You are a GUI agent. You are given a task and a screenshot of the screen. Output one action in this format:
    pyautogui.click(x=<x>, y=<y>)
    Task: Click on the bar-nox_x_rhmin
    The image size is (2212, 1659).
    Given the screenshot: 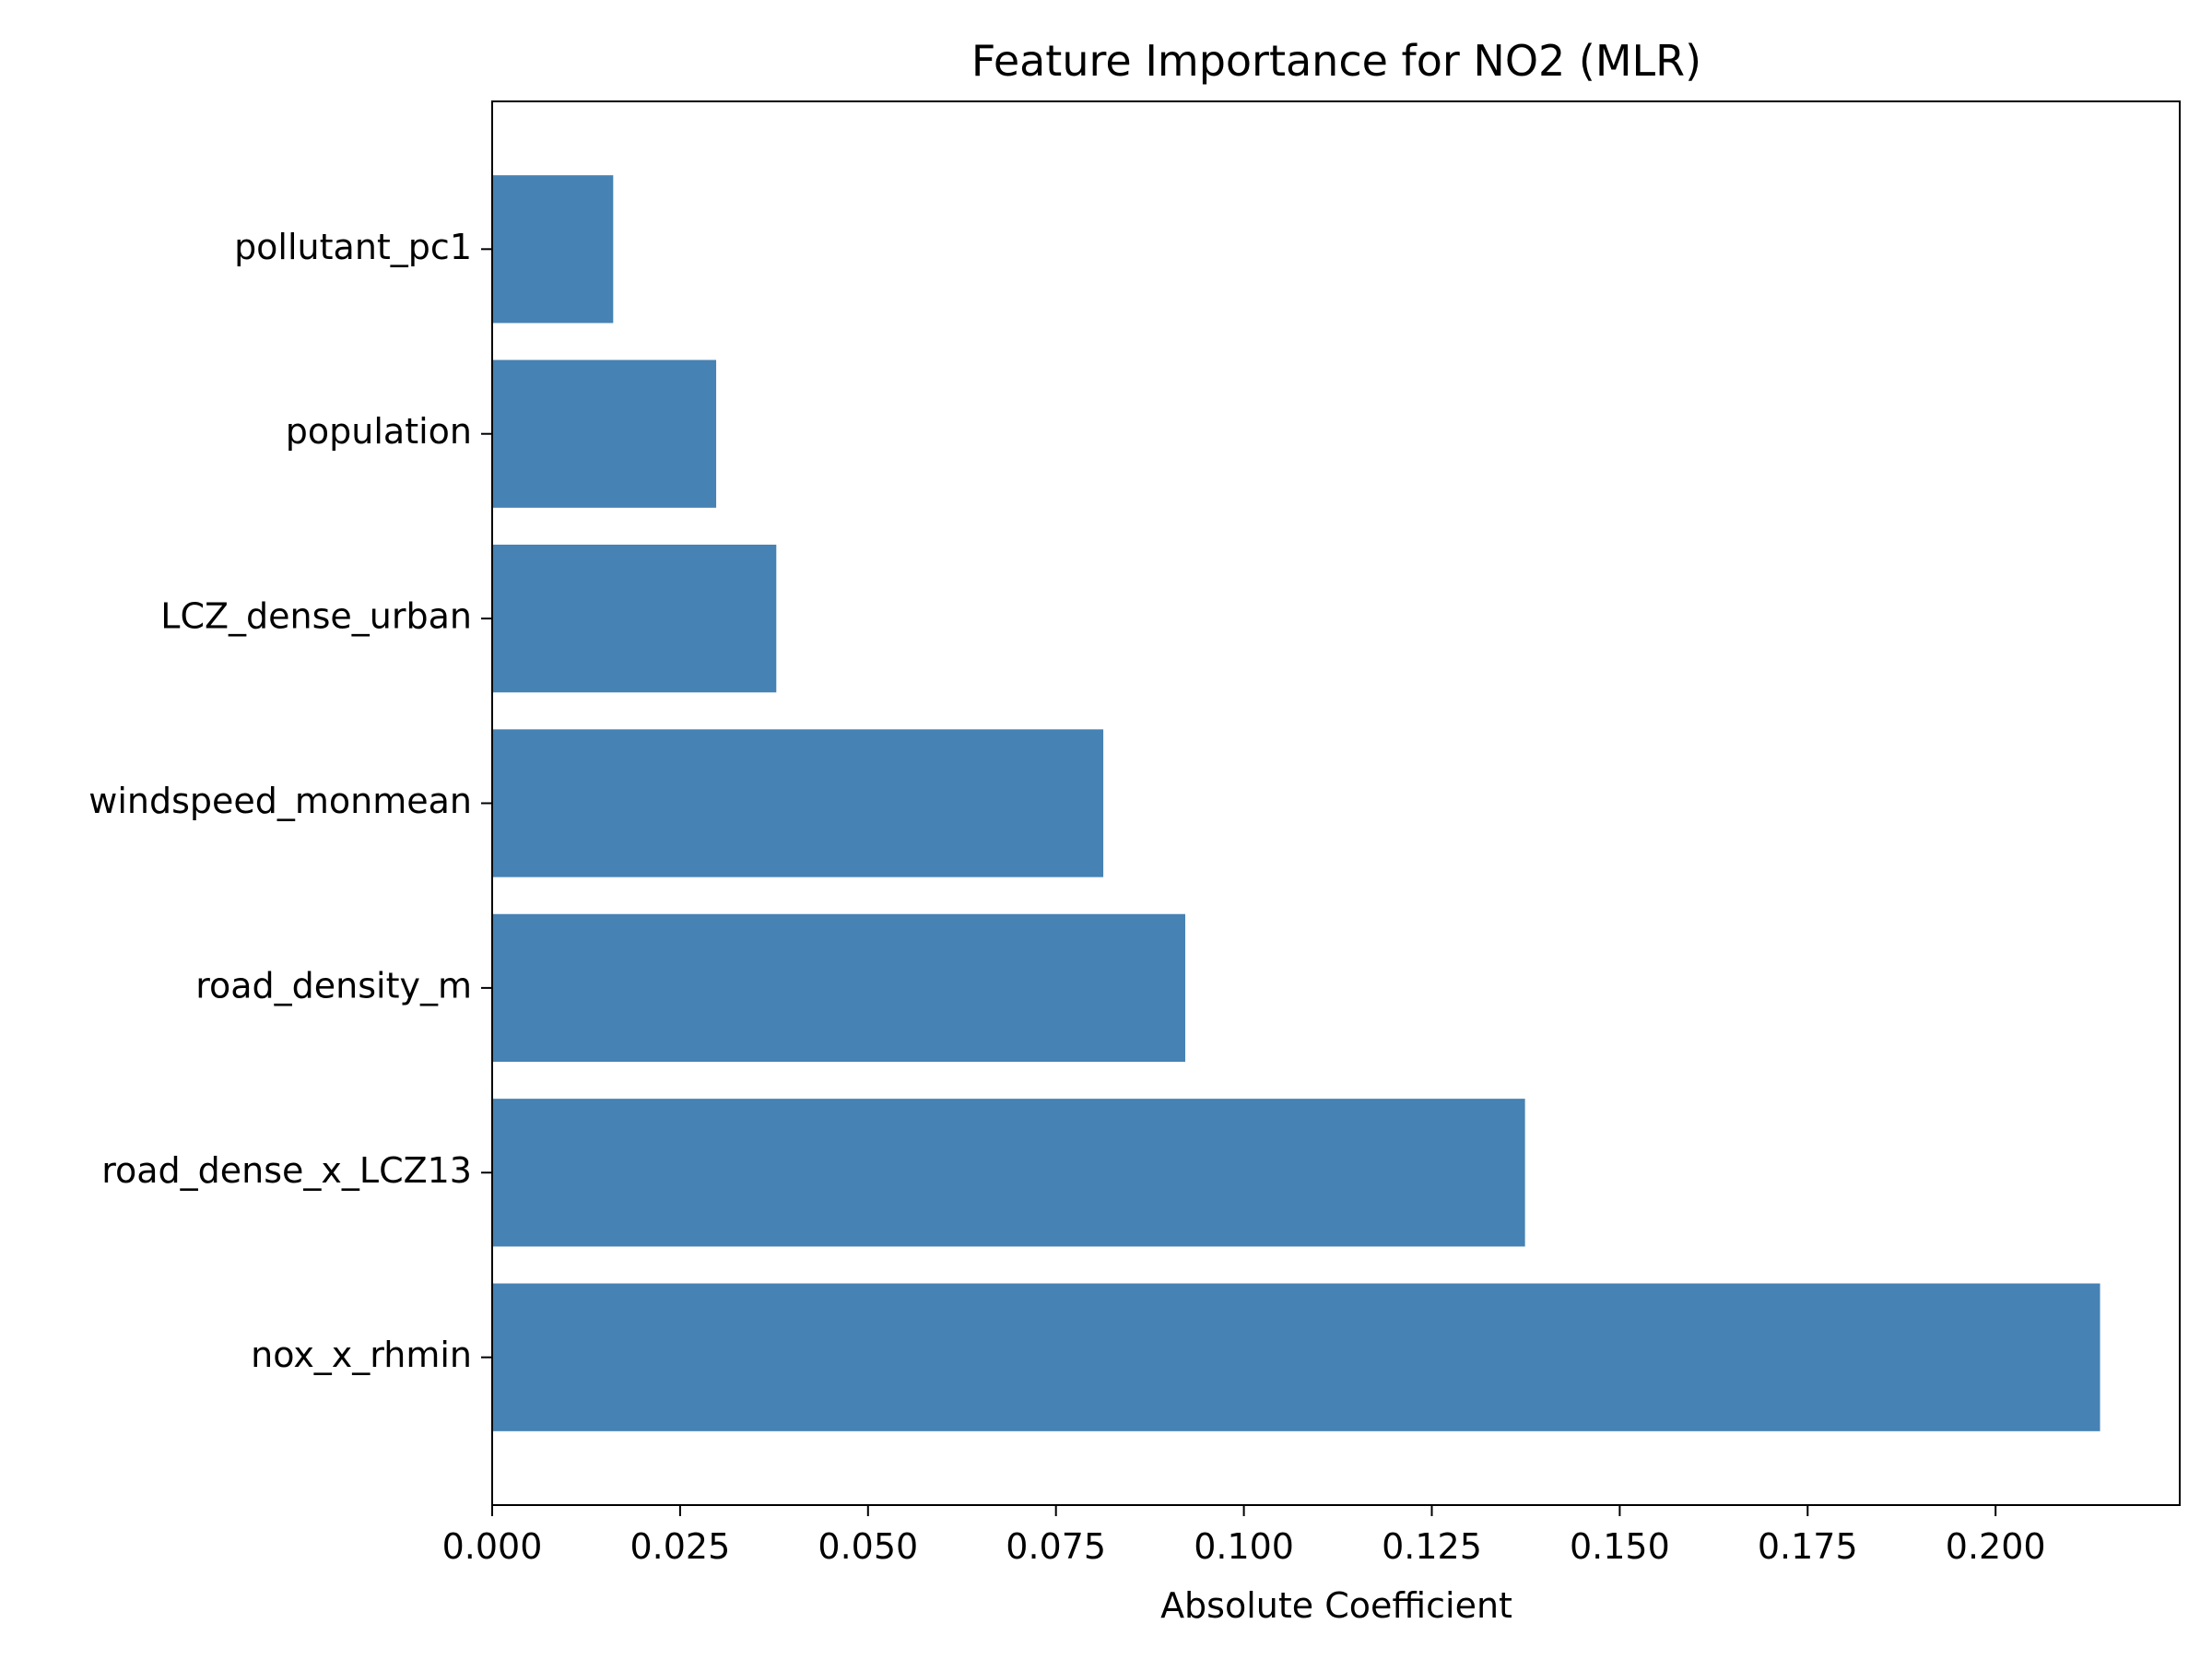 What is the action you would take?
    pyautogui.click(x=1296, y=1357)
    